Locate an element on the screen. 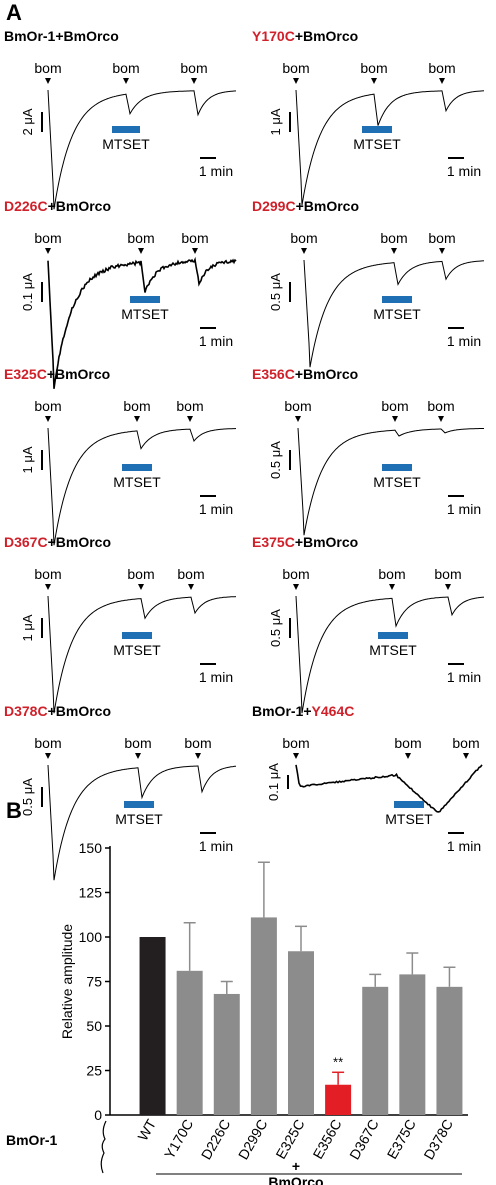 This screenshot has width=496, height=1185. x-tick-label: D226C is located at coordinates (216, 1140).